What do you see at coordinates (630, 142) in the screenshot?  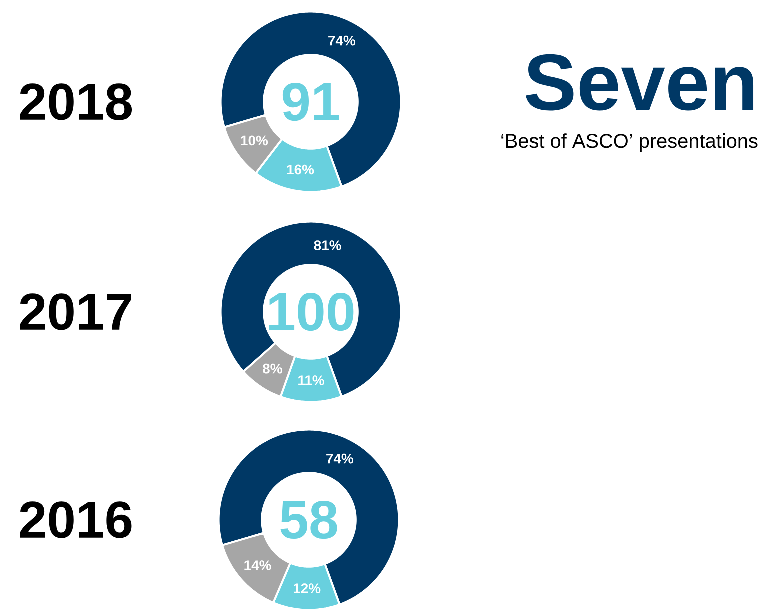 I see `text: ‘Best of ASCO’ presentations` at bounding box center [630, 142].